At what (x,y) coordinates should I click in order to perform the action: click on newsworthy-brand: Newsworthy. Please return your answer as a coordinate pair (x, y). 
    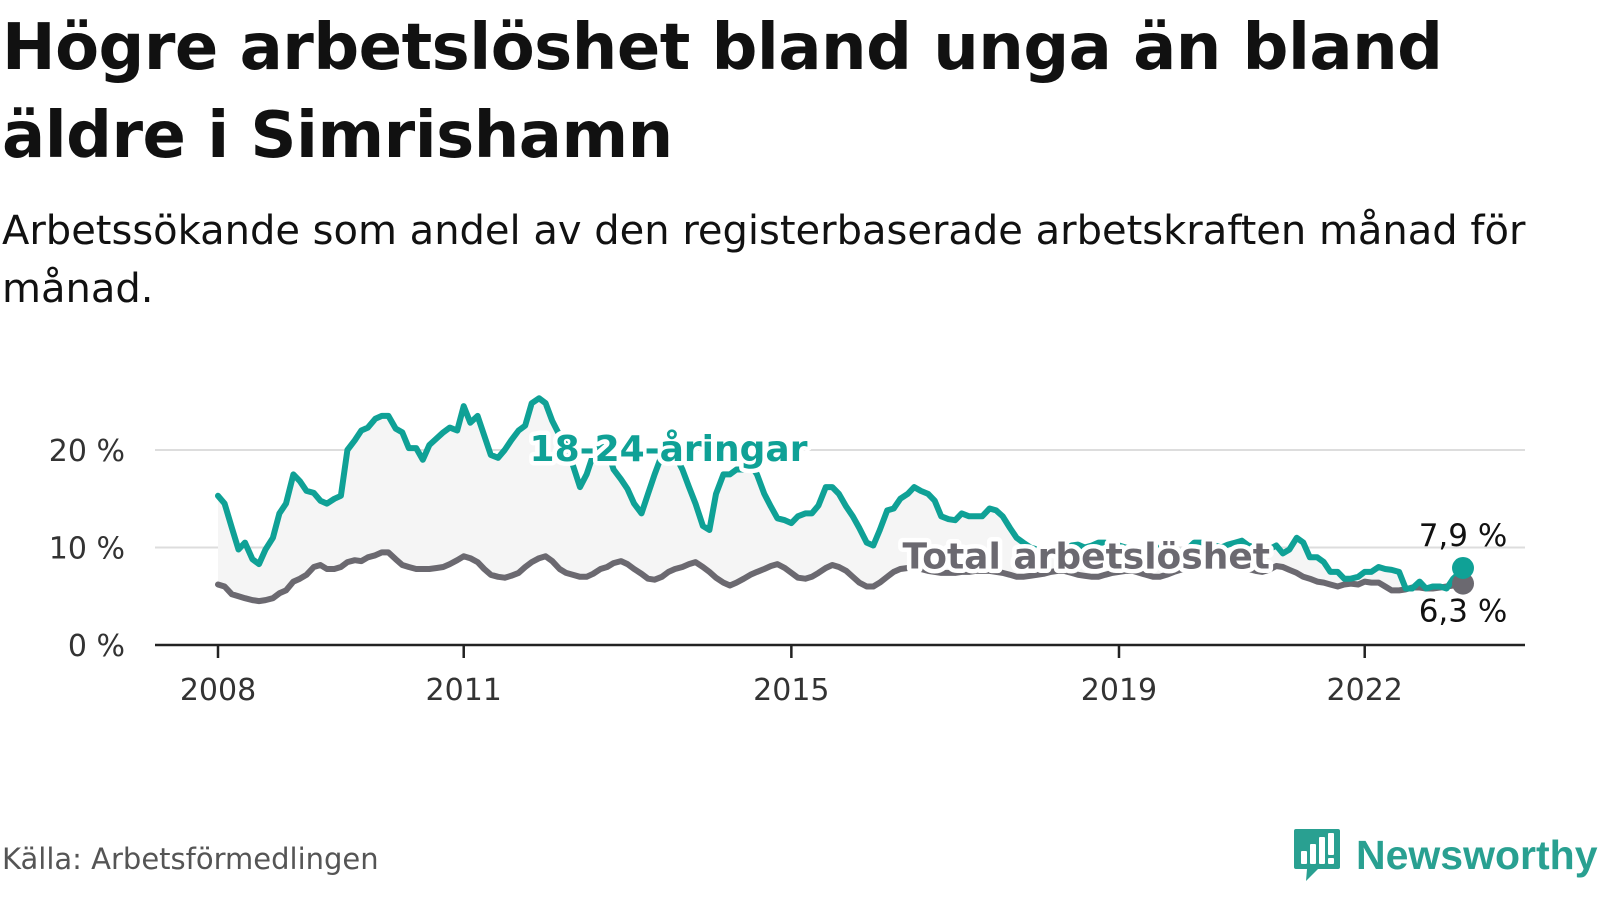
    Looking at the image, I should click on (1445, 855).